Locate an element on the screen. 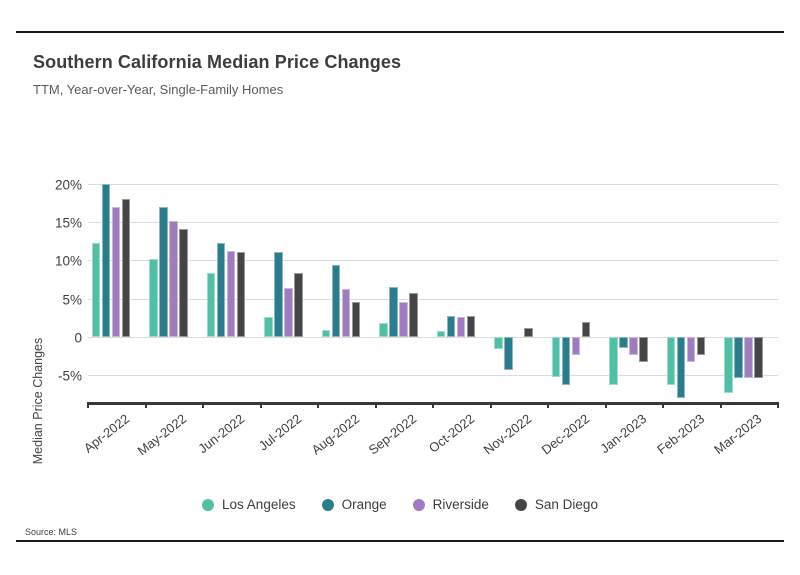 The height and width of the screenshot is (575, 800). y-tick-label: -5% is located at coordinates (69, 376).